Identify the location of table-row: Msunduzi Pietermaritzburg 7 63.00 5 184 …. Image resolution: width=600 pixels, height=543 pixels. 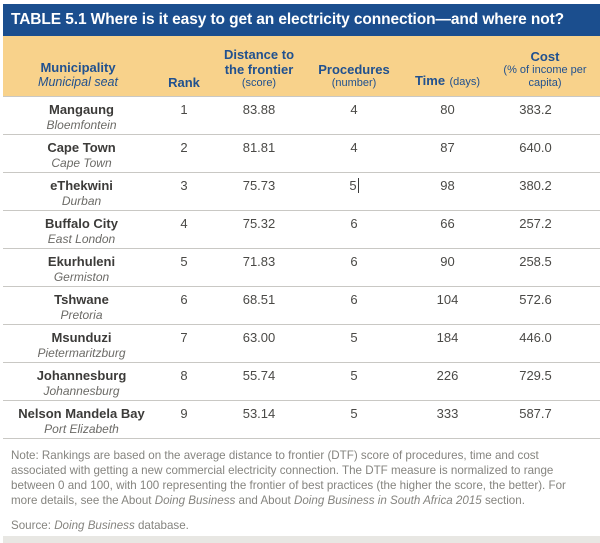
(301, 343).